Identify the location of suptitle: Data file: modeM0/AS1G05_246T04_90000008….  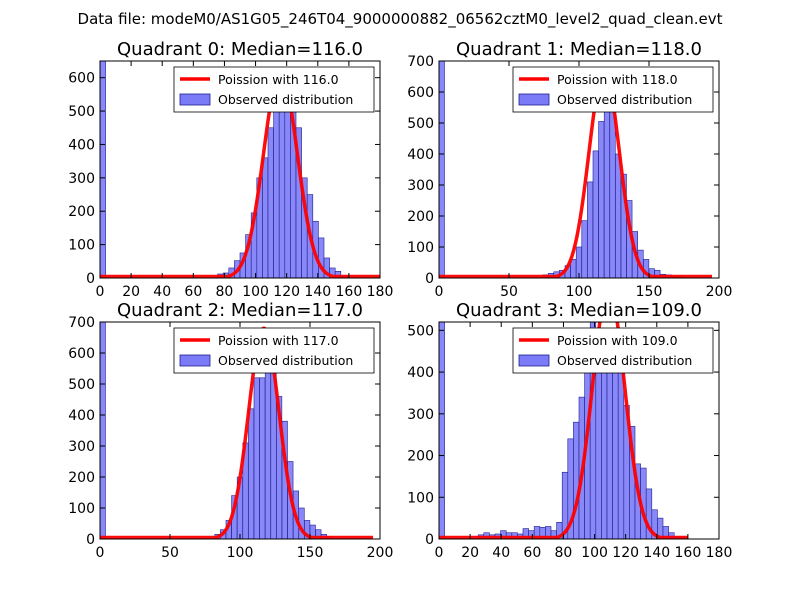
(400, 19).